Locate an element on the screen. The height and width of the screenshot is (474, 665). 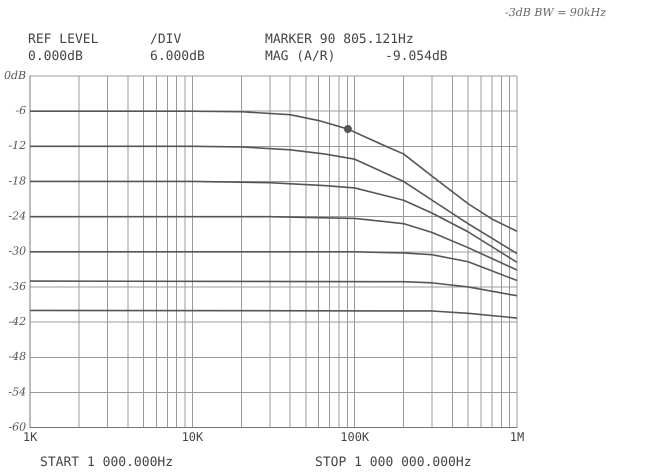
y-tick-label: -6 is located at coordinates (20, 111).